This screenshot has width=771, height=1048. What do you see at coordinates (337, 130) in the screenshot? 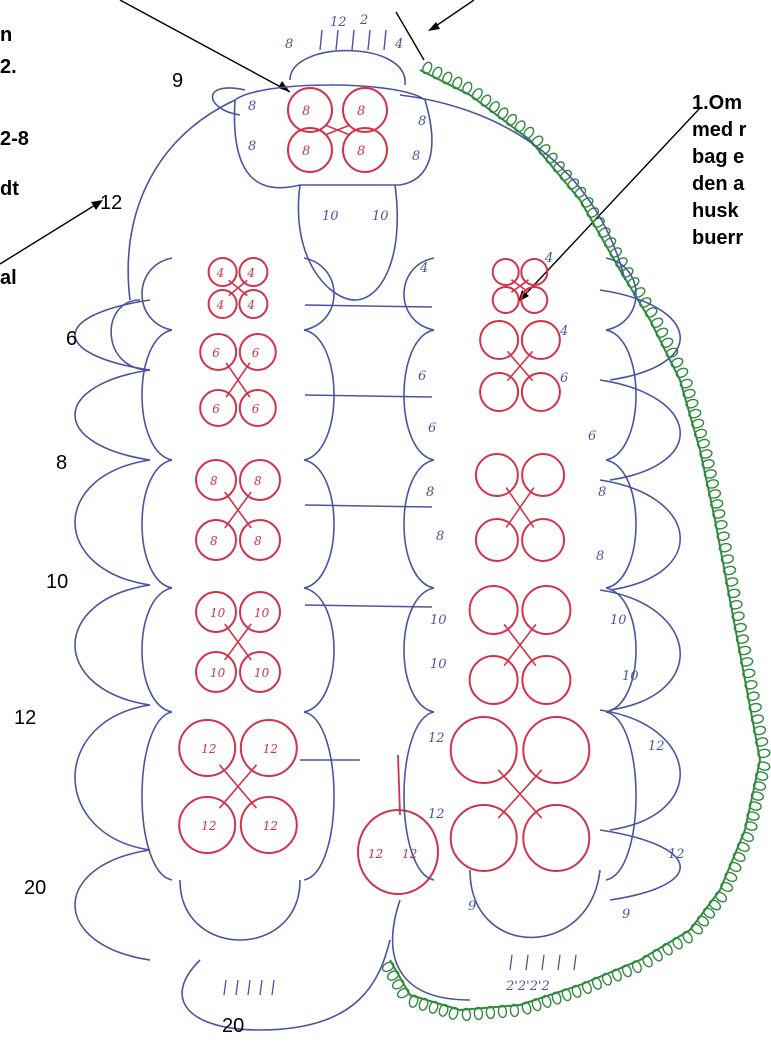
I see `ring-join-line` at bounding box center [337, 130].